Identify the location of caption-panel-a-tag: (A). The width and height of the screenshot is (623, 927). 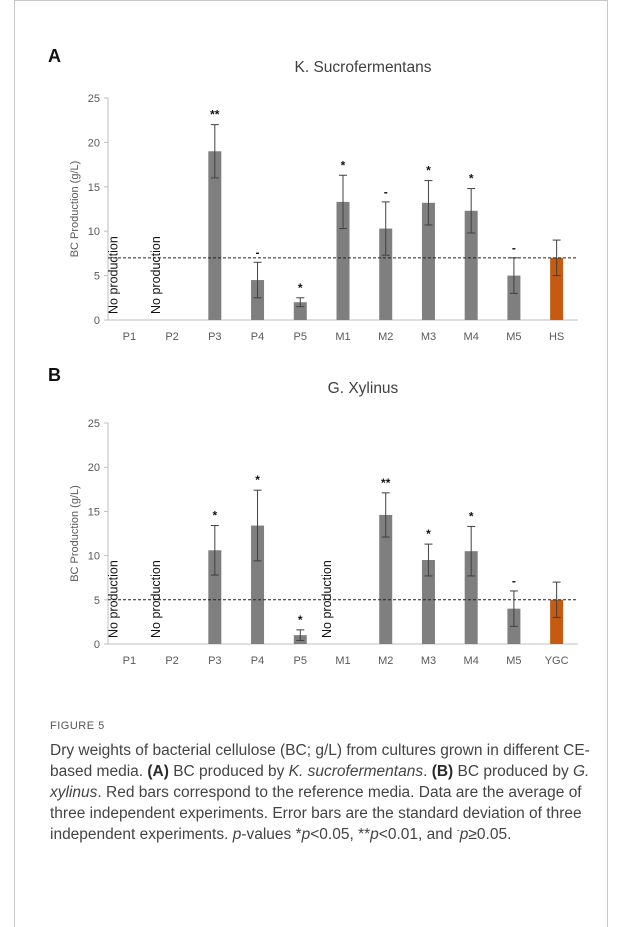
(158, 771).